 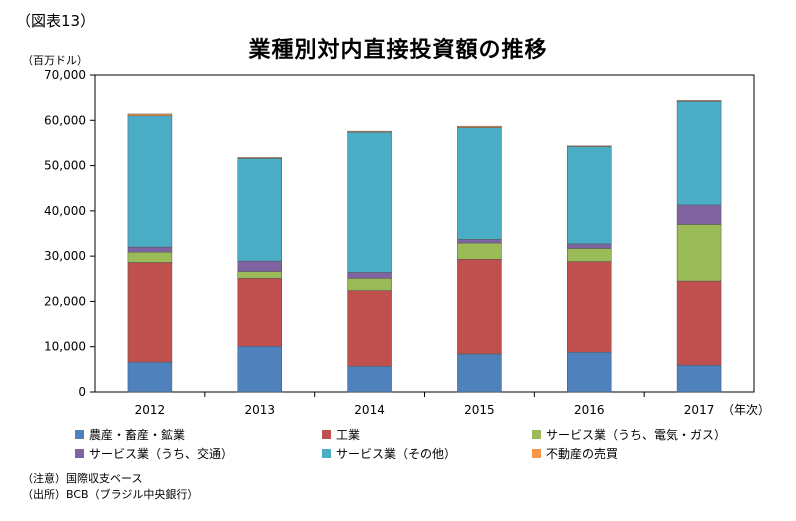 I want to click on legend-item: 工業, so click(x=341, y=434).